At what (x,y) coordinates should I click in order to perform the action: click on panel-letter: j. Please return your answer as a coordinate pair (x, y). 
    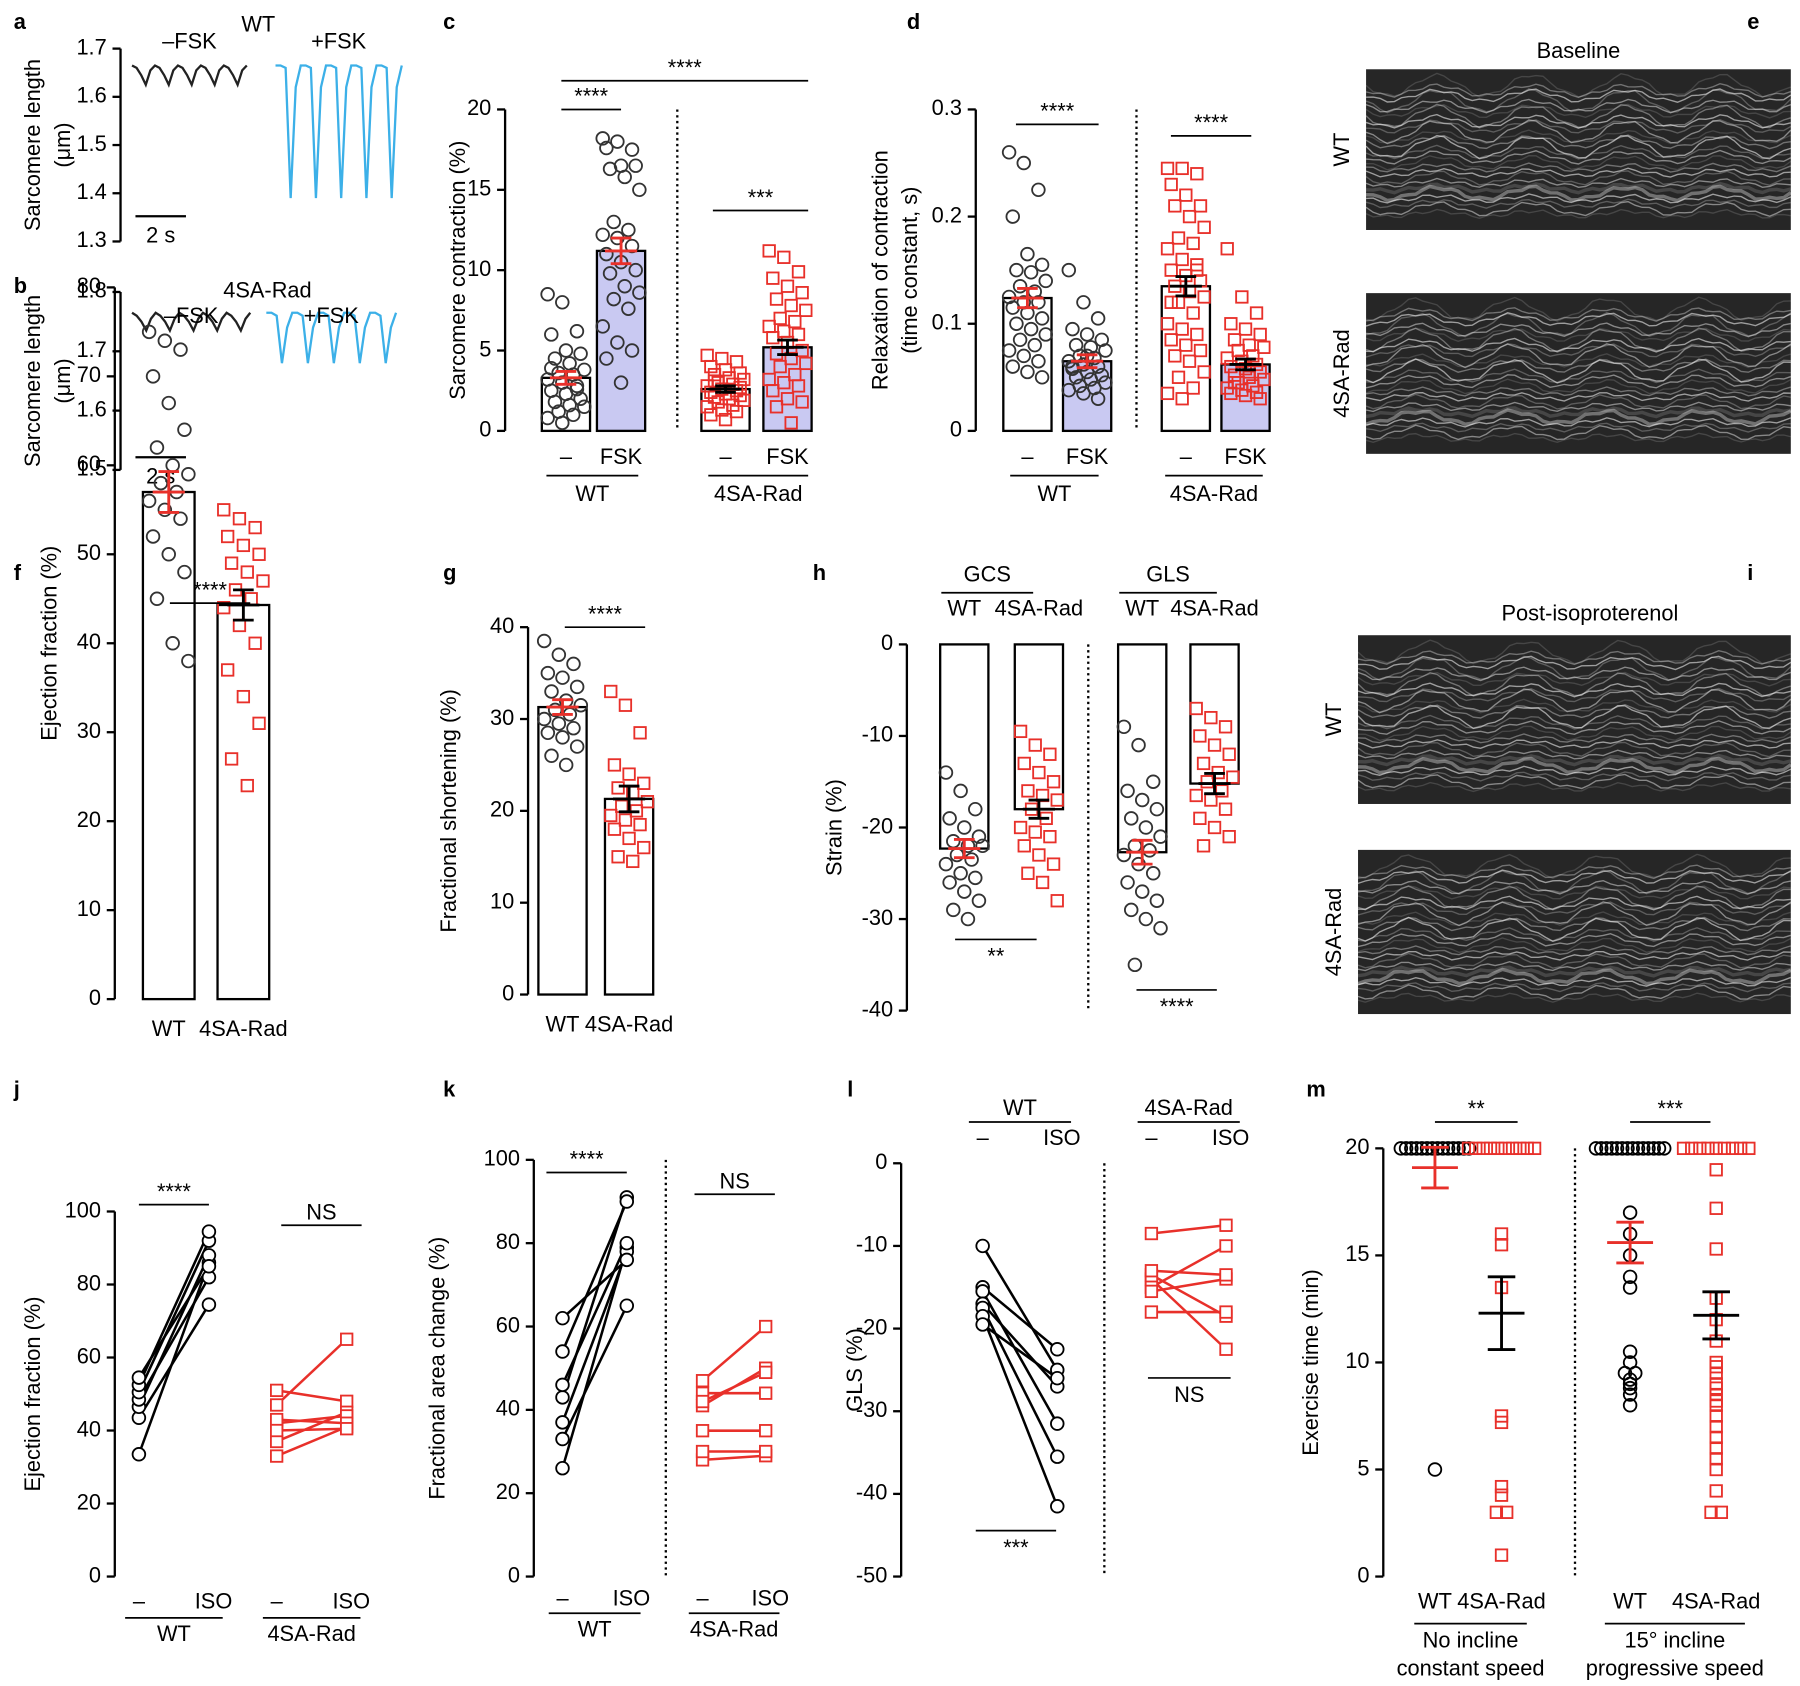
    Looking at the image, I should click on (16, 1089).